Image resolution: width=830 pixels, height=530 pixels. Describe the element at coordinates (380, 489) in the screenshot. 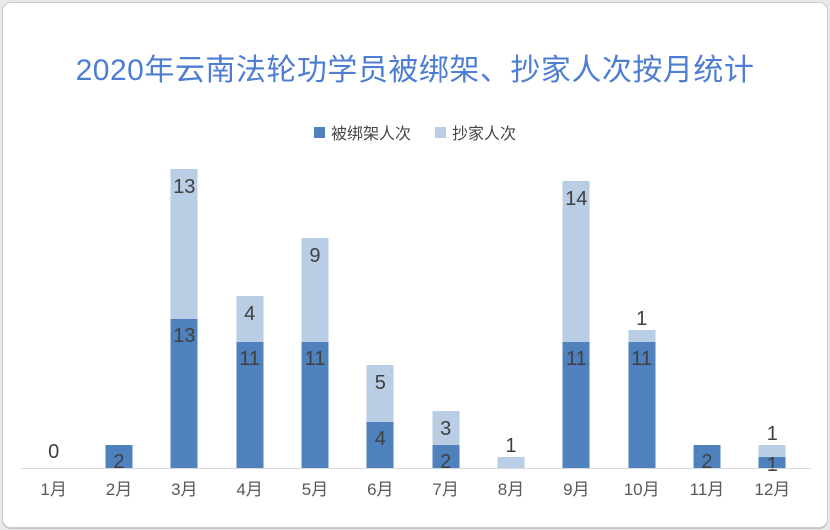

I see `month-label: 6月` at that location.